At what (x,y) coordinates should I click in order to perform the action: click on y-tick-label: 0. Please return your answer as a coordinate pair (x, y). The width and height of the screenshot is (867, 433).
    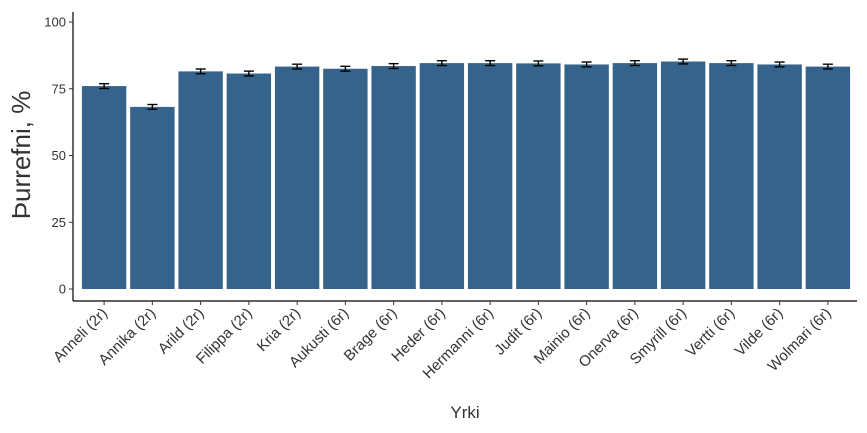
    Looking at the image, I should click on (62, 289).